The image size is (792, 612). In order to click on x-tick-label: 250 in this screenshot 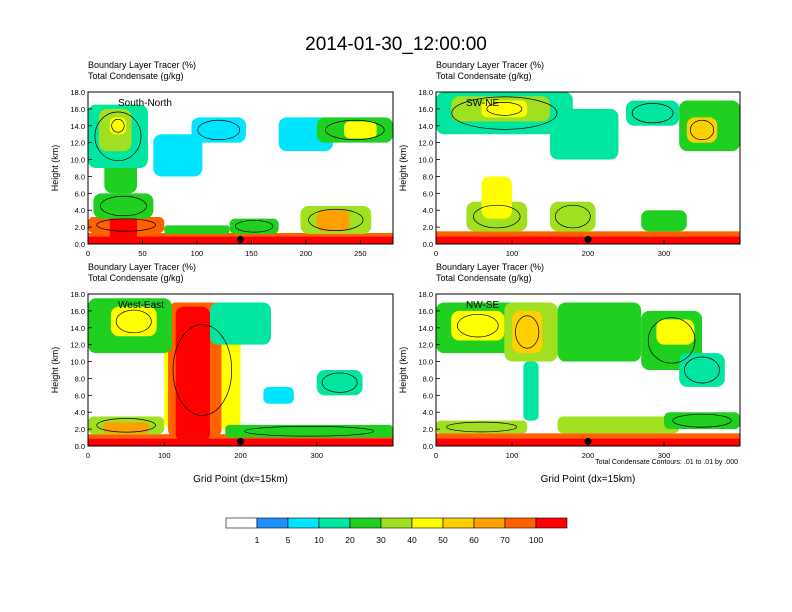, I will do `click(360, 253)`.